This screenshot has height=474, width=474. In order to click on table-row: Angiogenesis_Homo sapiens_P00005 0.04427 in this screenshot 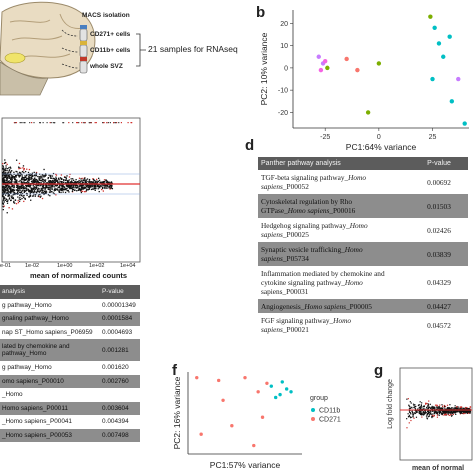, I will do `click(363, 306)`.